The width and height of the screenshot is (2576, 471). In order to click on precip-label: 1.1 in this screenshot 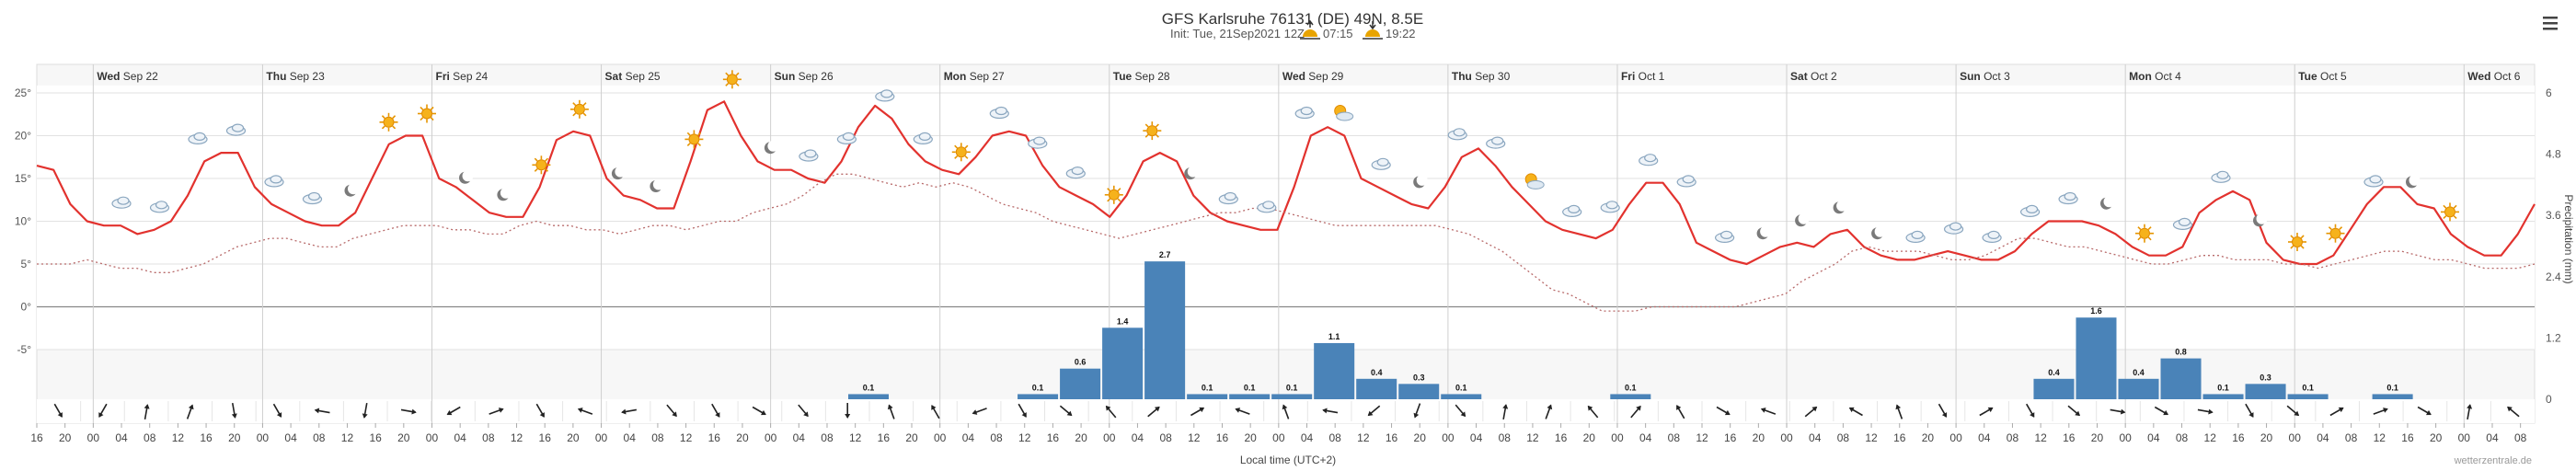, I will do `click(1334, 336)`.